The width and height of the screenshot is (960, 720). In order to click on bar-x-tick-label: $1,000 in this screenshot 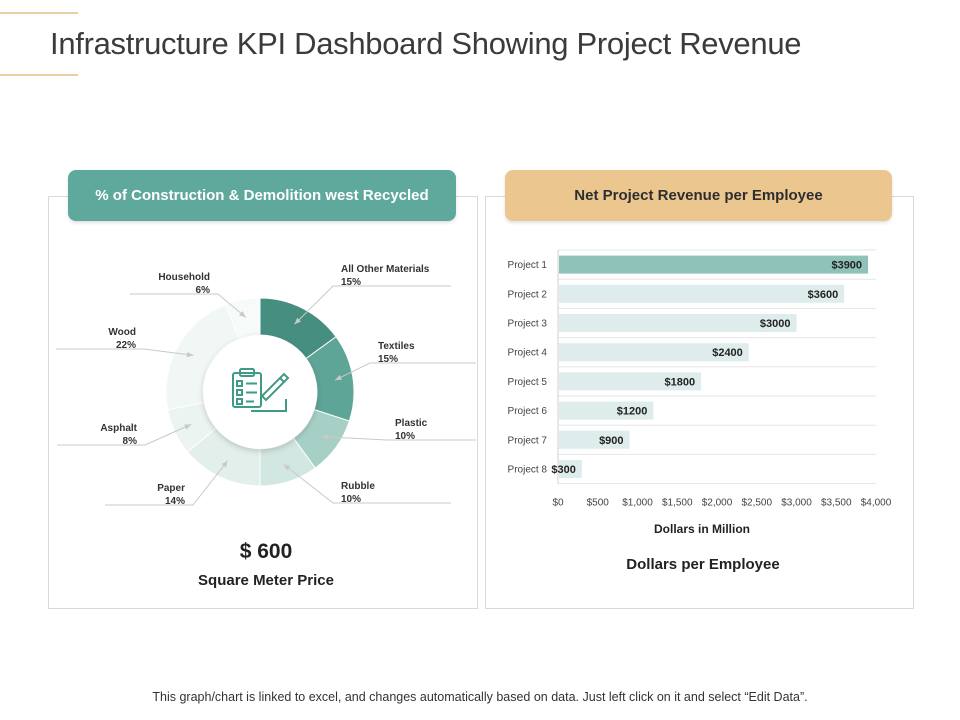, I will do `click(637, 503)`.